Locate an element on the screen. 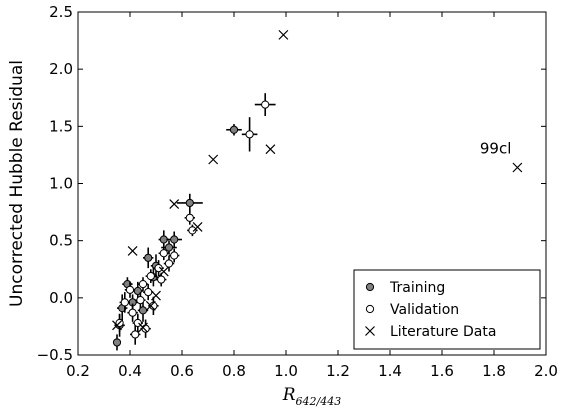 This screenshot has width=566, height=408. x-axis-label-main: R is located at coordinates (289, 395).